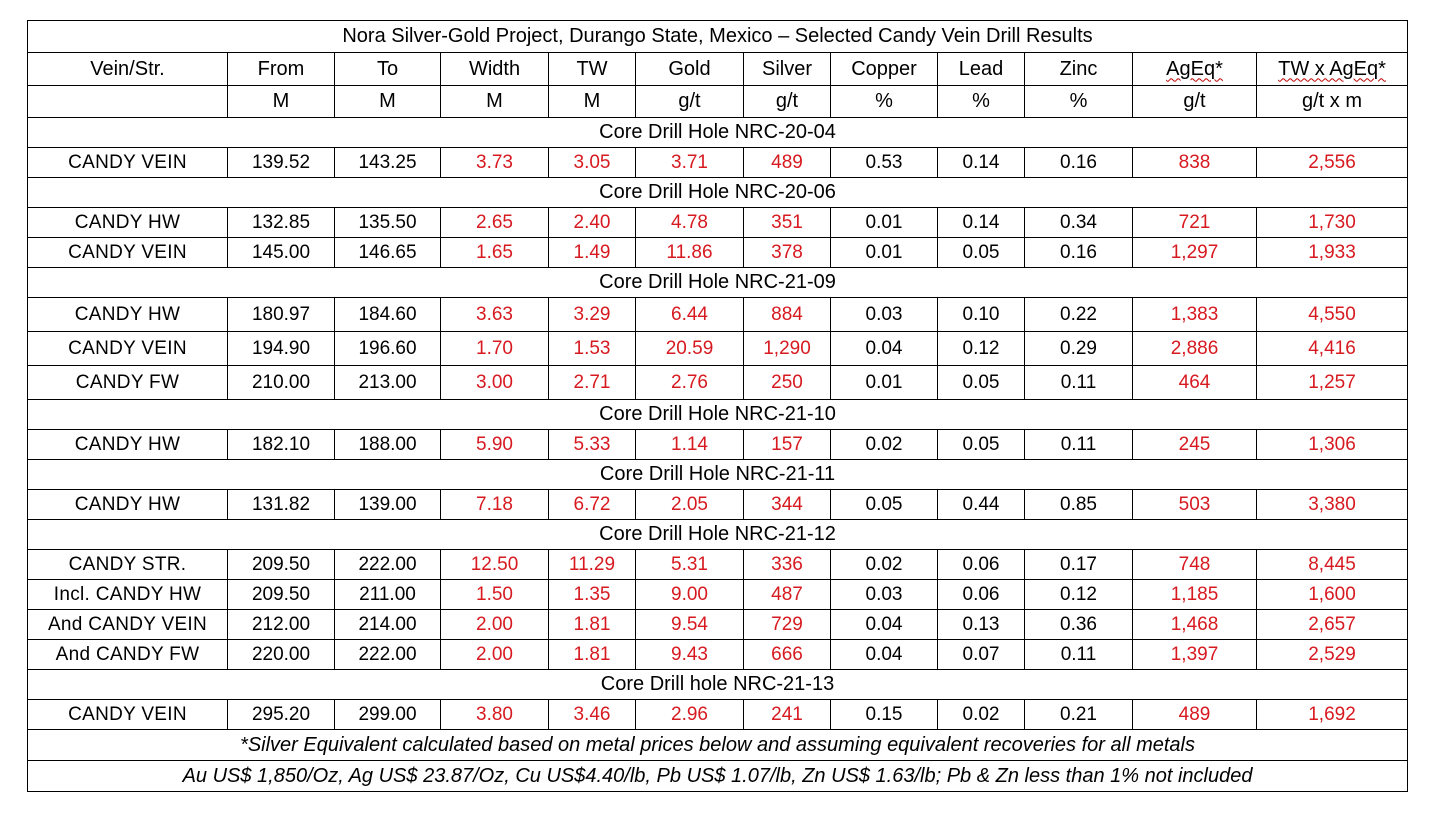 This screenshot has height=819, width=1434. Describe the element at coordinates (387, 69) in the screenshot. I see `header-to: To` at that location.